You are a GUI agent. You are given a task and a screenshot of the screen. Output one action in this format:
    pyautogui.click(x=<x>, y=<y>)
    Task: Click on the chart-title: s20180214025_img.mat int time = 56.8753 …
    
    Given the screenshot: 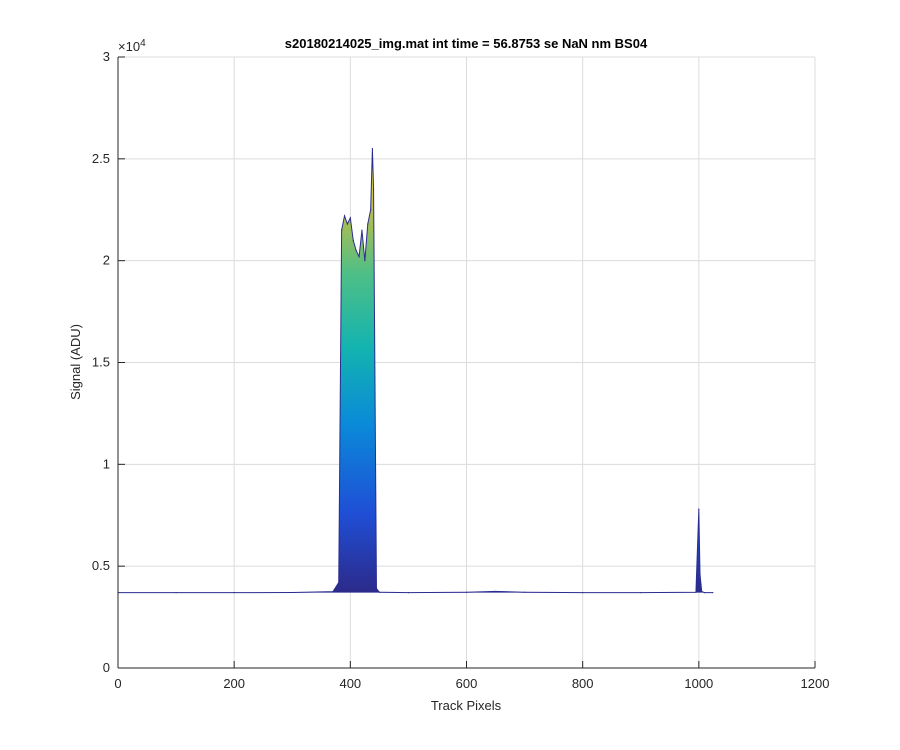 What is the action you would take?
    pyautogui.click(x=466, y=43)
    